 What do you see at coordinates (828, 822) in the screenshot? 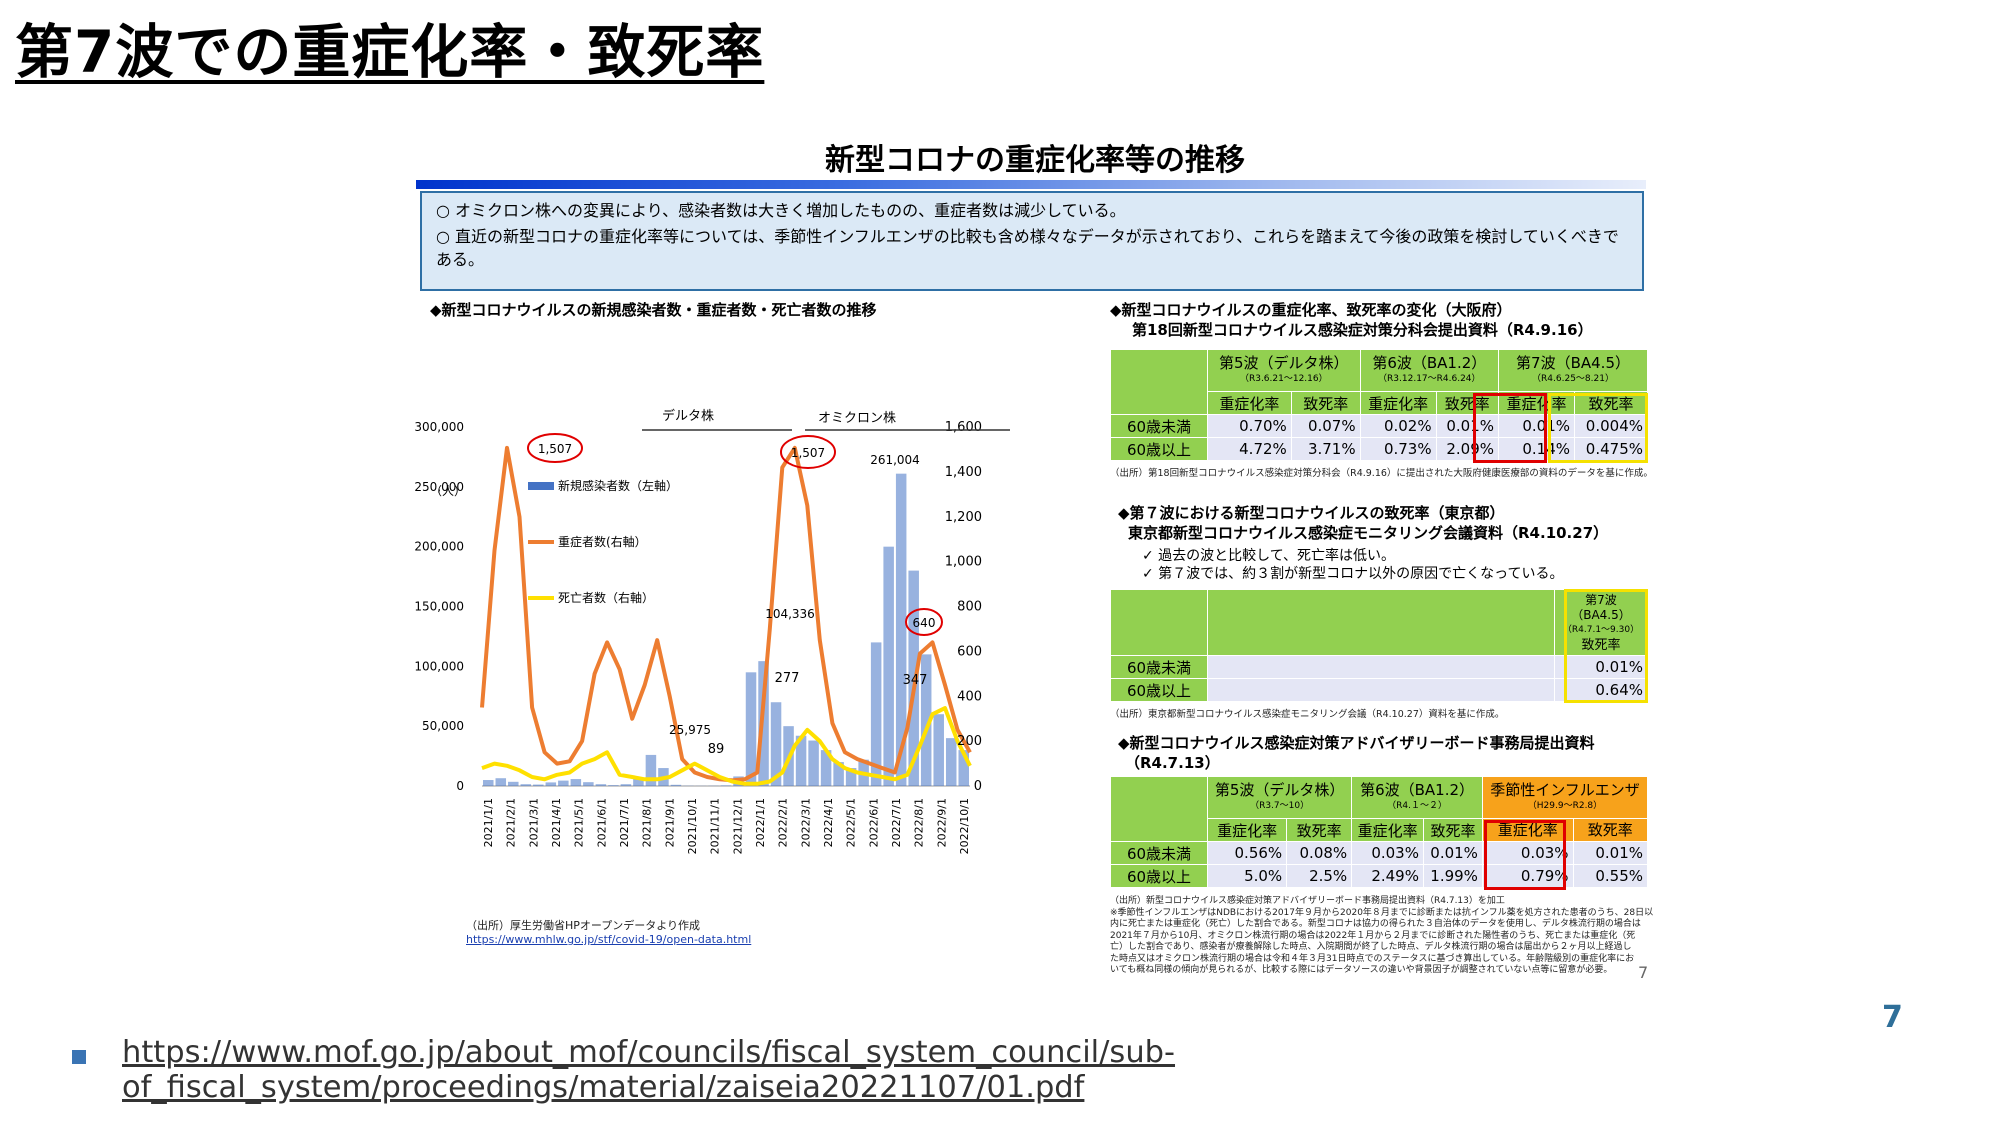
I see `x-tick-label: 2022/4/1` at bounding box center [828, 822].